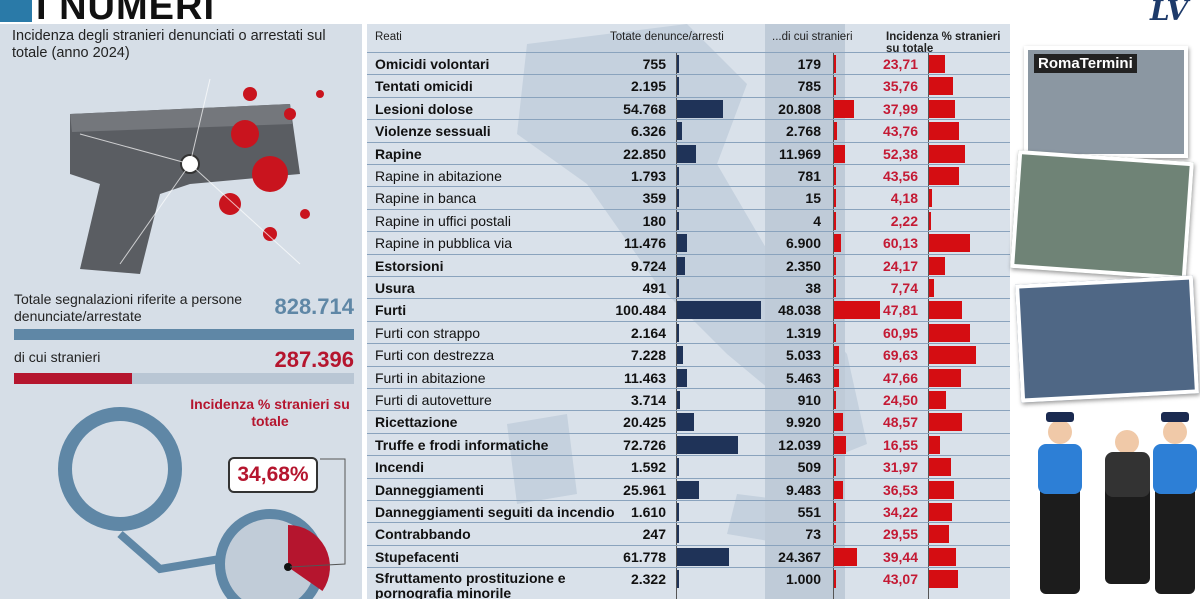 Image resolution: width=1200 pixels, height=599 pixels. I want to click on pct-value: 2,22, so click(904, 220).